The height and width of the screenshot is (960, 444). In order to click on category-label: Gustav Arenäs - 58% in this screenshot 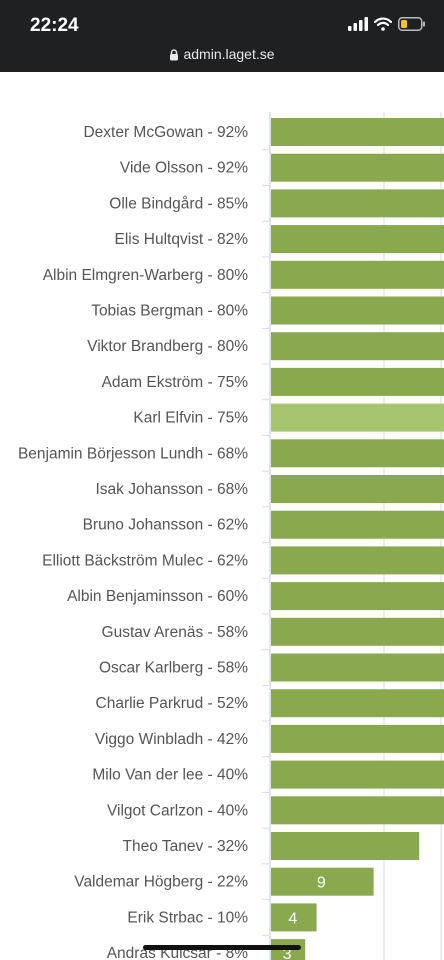, I will do `click(175, 632)`.